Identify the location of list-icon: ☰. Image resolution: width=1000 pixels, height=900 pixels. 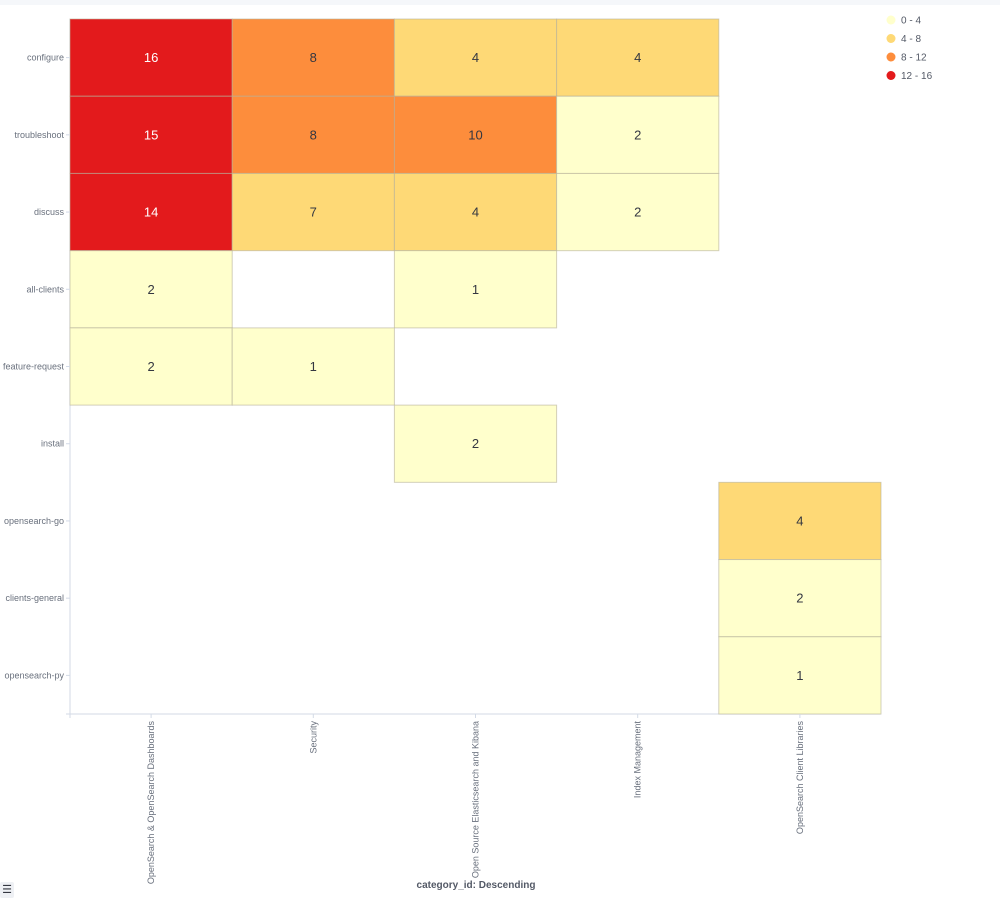
(7, 890).